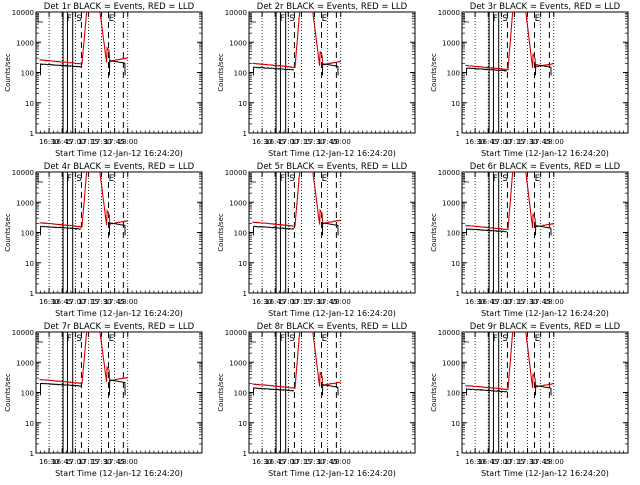 The height and width of the screenshot is (485, 640). What do you see at coordinates (466, 18) in the screenshot?
I see `corner-bracket` at bounding box center [466, 18].